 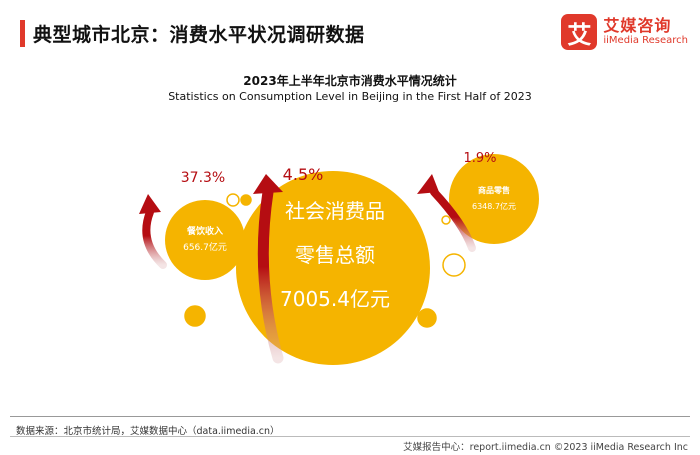 I want to click on arrowhead-goods, so click(x=428, y=184).